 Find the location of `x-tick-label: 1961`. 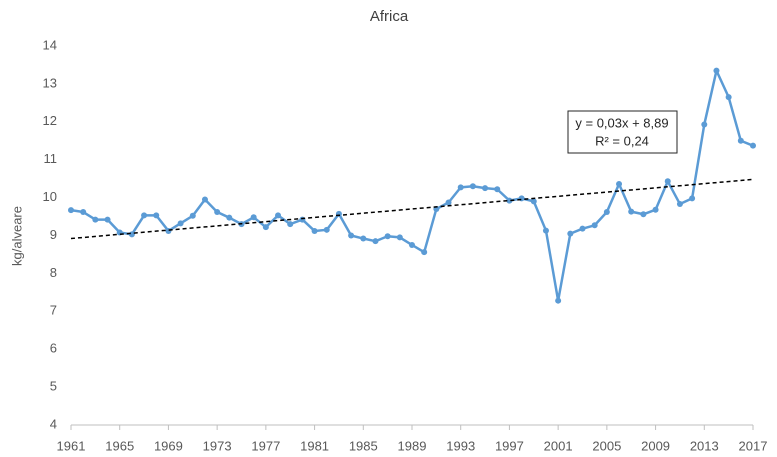

x-tick-label: 1961 is located at coordinates (71, 445).